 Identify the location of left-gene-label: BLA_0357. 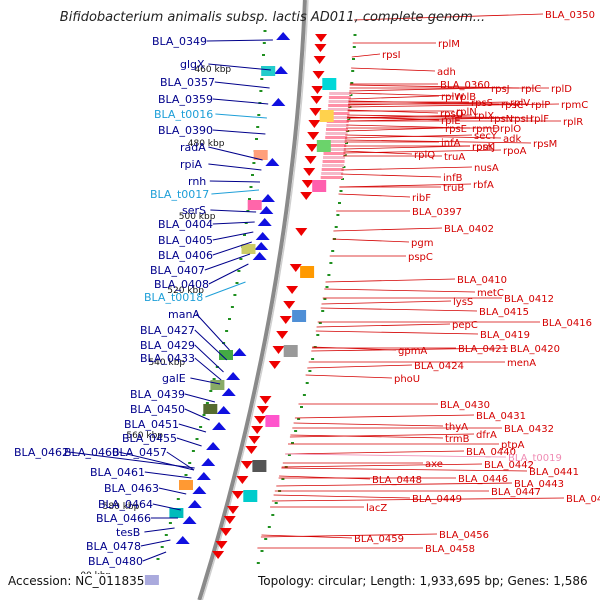
(187, 82).